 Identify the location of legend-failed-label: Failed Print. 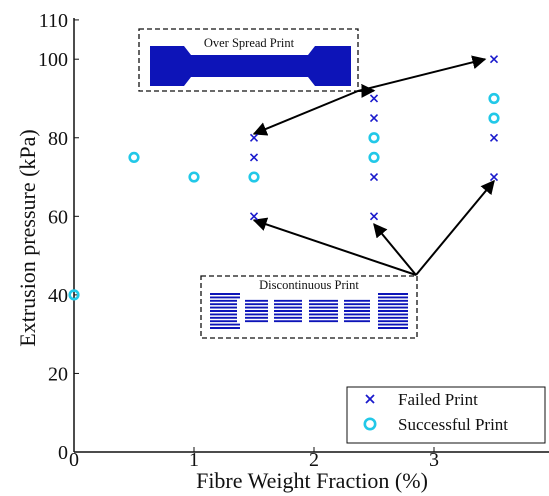
(438, 399).